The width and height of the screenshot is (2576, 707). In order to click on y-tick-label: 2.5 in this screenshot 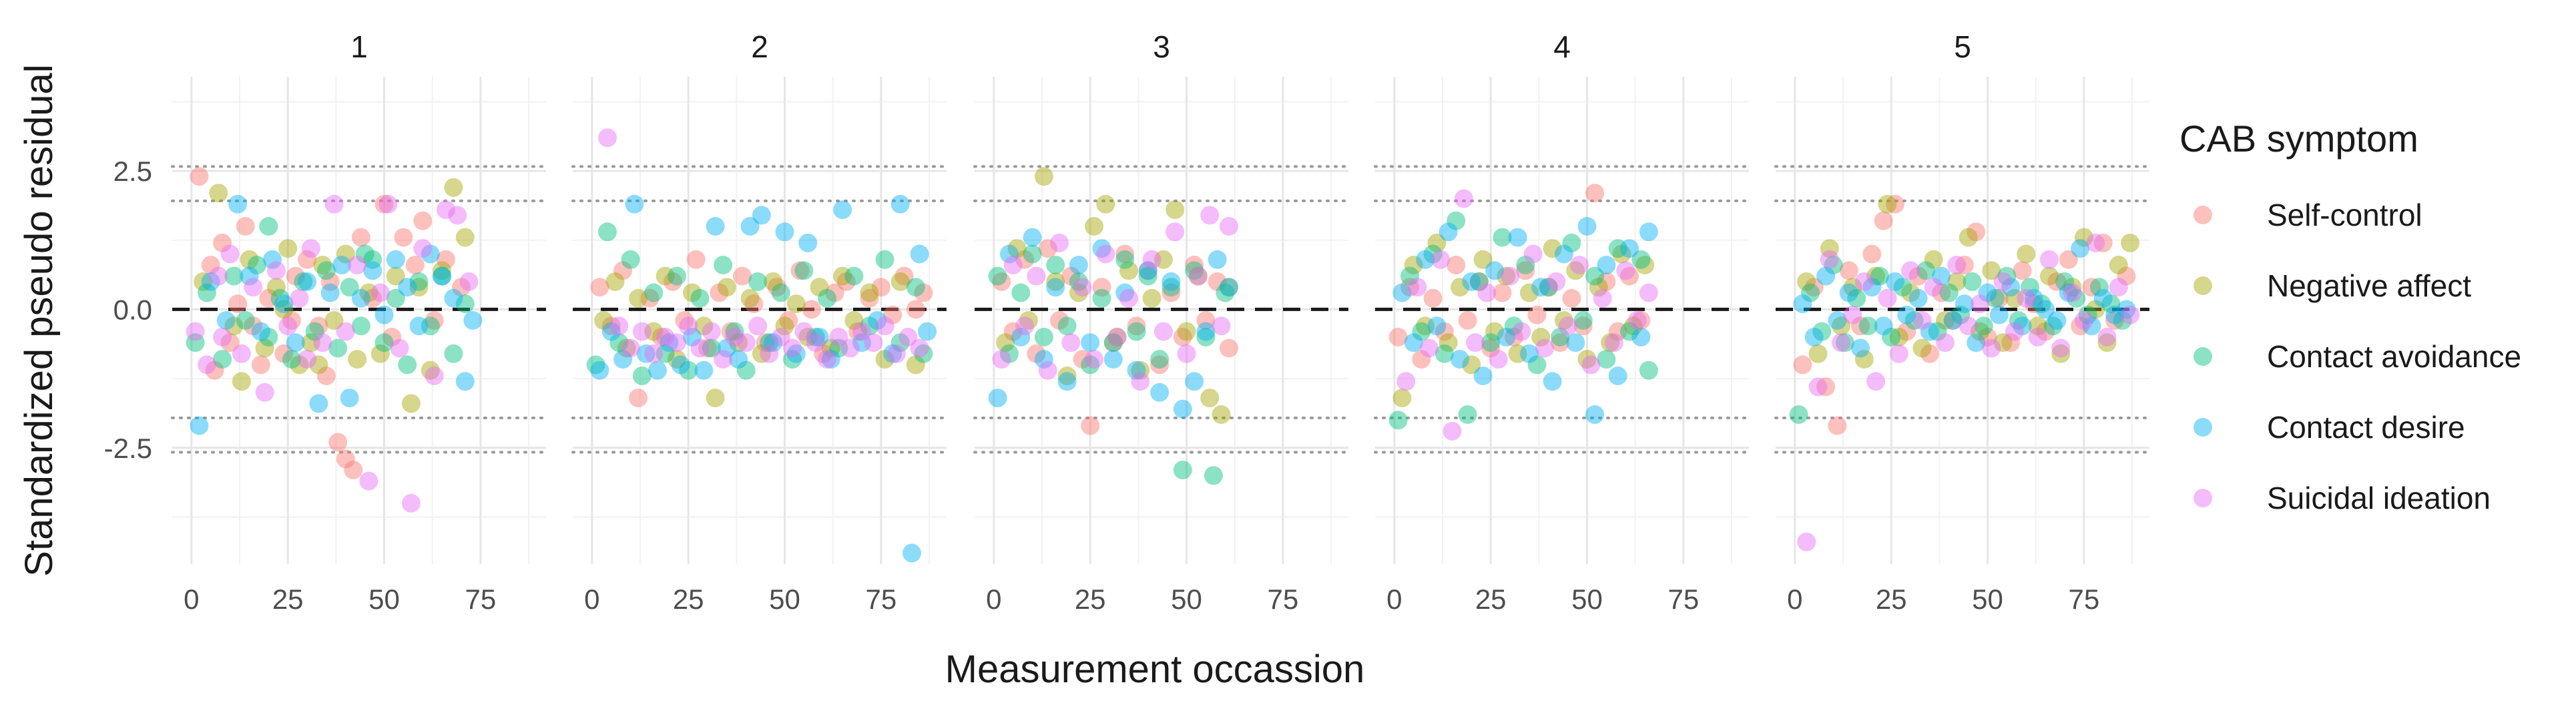, I will do `click(132, 172)`.